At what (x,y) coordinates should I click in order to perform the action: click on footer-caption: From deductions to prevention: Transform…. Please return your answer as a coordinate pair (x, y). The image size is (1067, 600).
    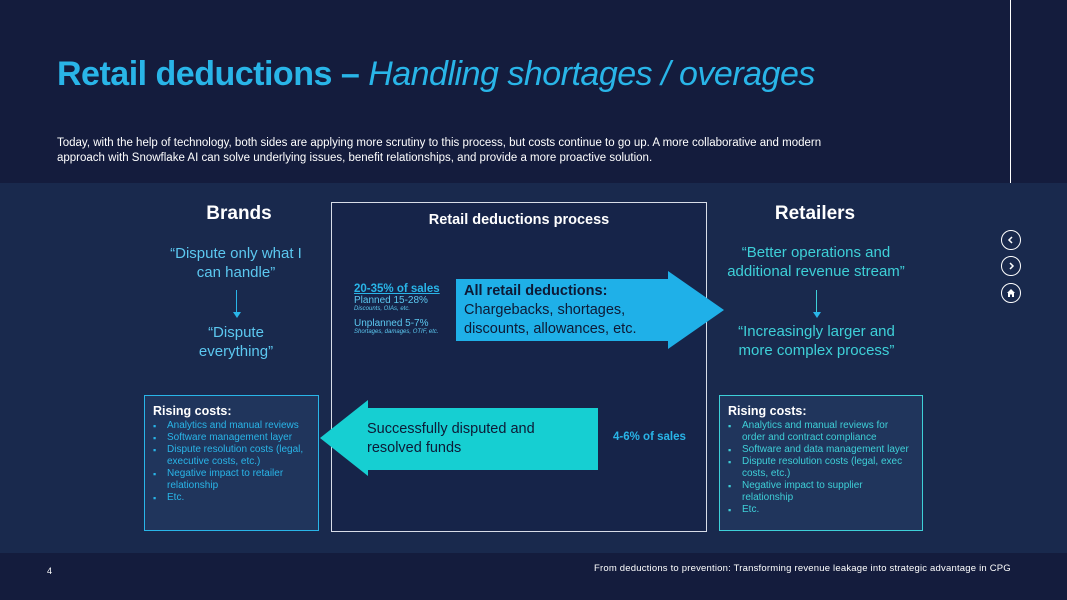
    Looking at the image, I should click on (802, 568).